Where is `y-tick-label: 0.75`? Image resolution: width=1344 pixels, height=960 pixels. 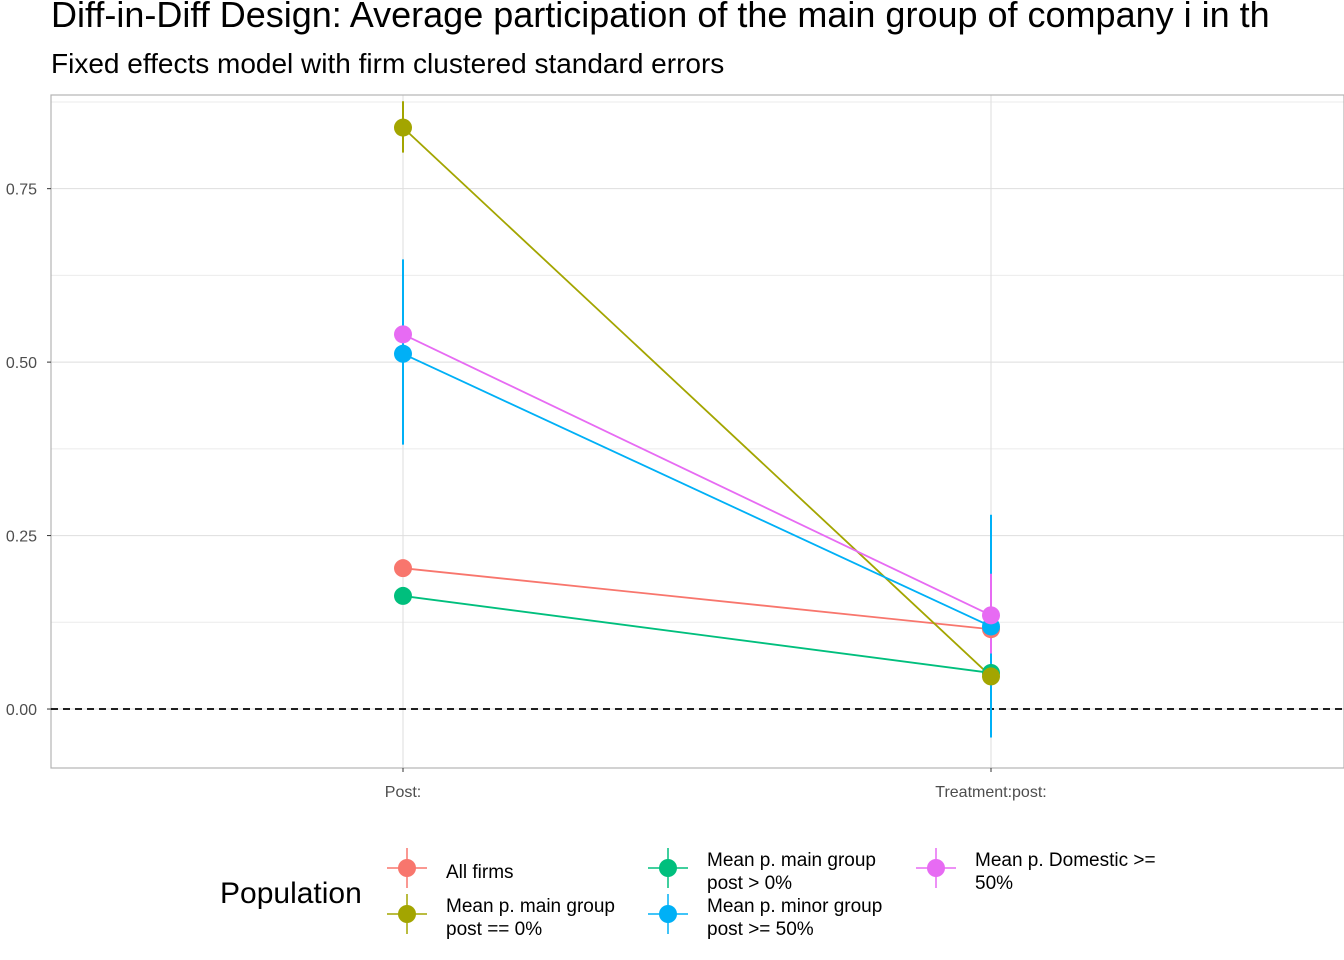 y-tick-label: 0.75 is located at coordinates (21, 190).